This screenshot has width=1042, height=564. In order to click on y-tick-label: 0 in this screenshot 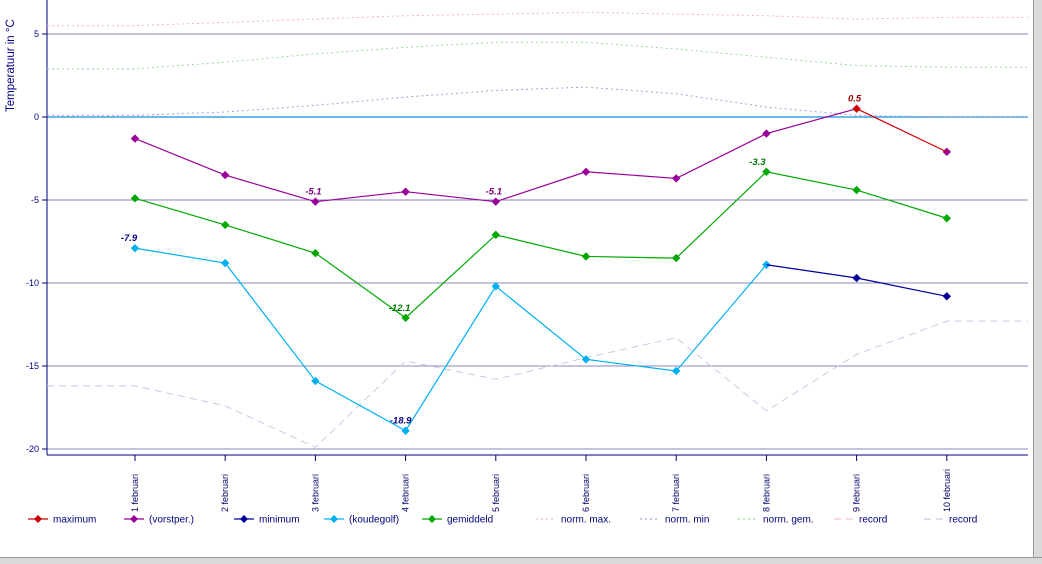, I will do `click(36, 117)`.